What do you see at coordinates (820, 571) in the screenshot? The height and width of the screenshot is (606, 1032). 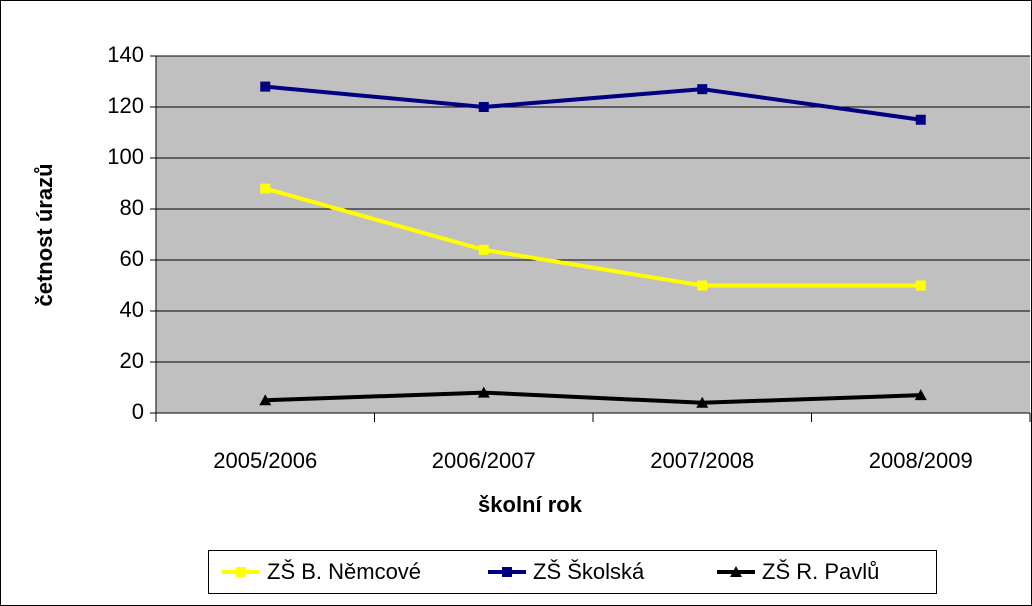 I see `legend-label: ZŠ R. Pavlů` at bounding box center [820, 571].